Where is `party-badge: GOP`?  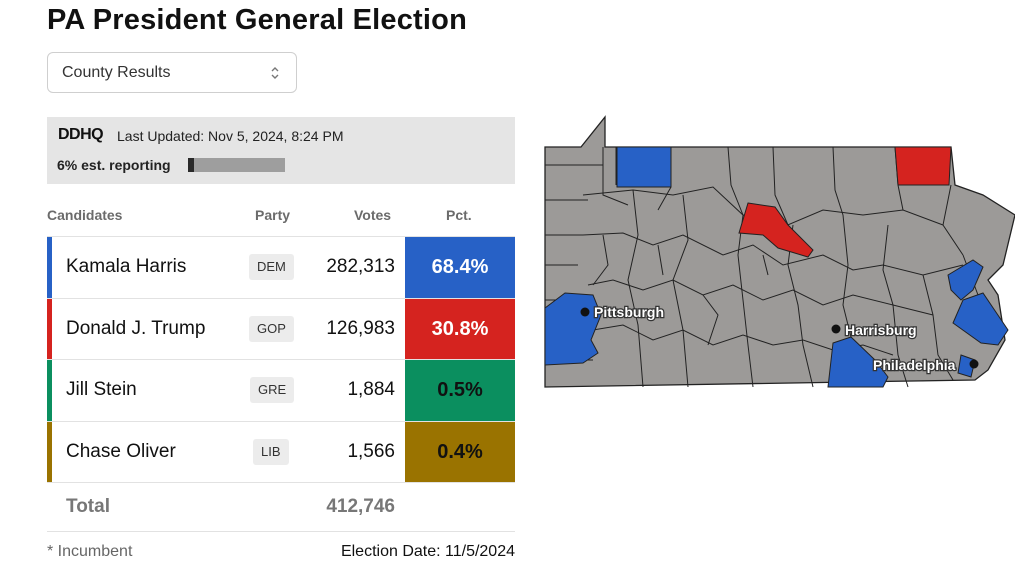
party-badge: GOP is located at coordinates (271, 328).